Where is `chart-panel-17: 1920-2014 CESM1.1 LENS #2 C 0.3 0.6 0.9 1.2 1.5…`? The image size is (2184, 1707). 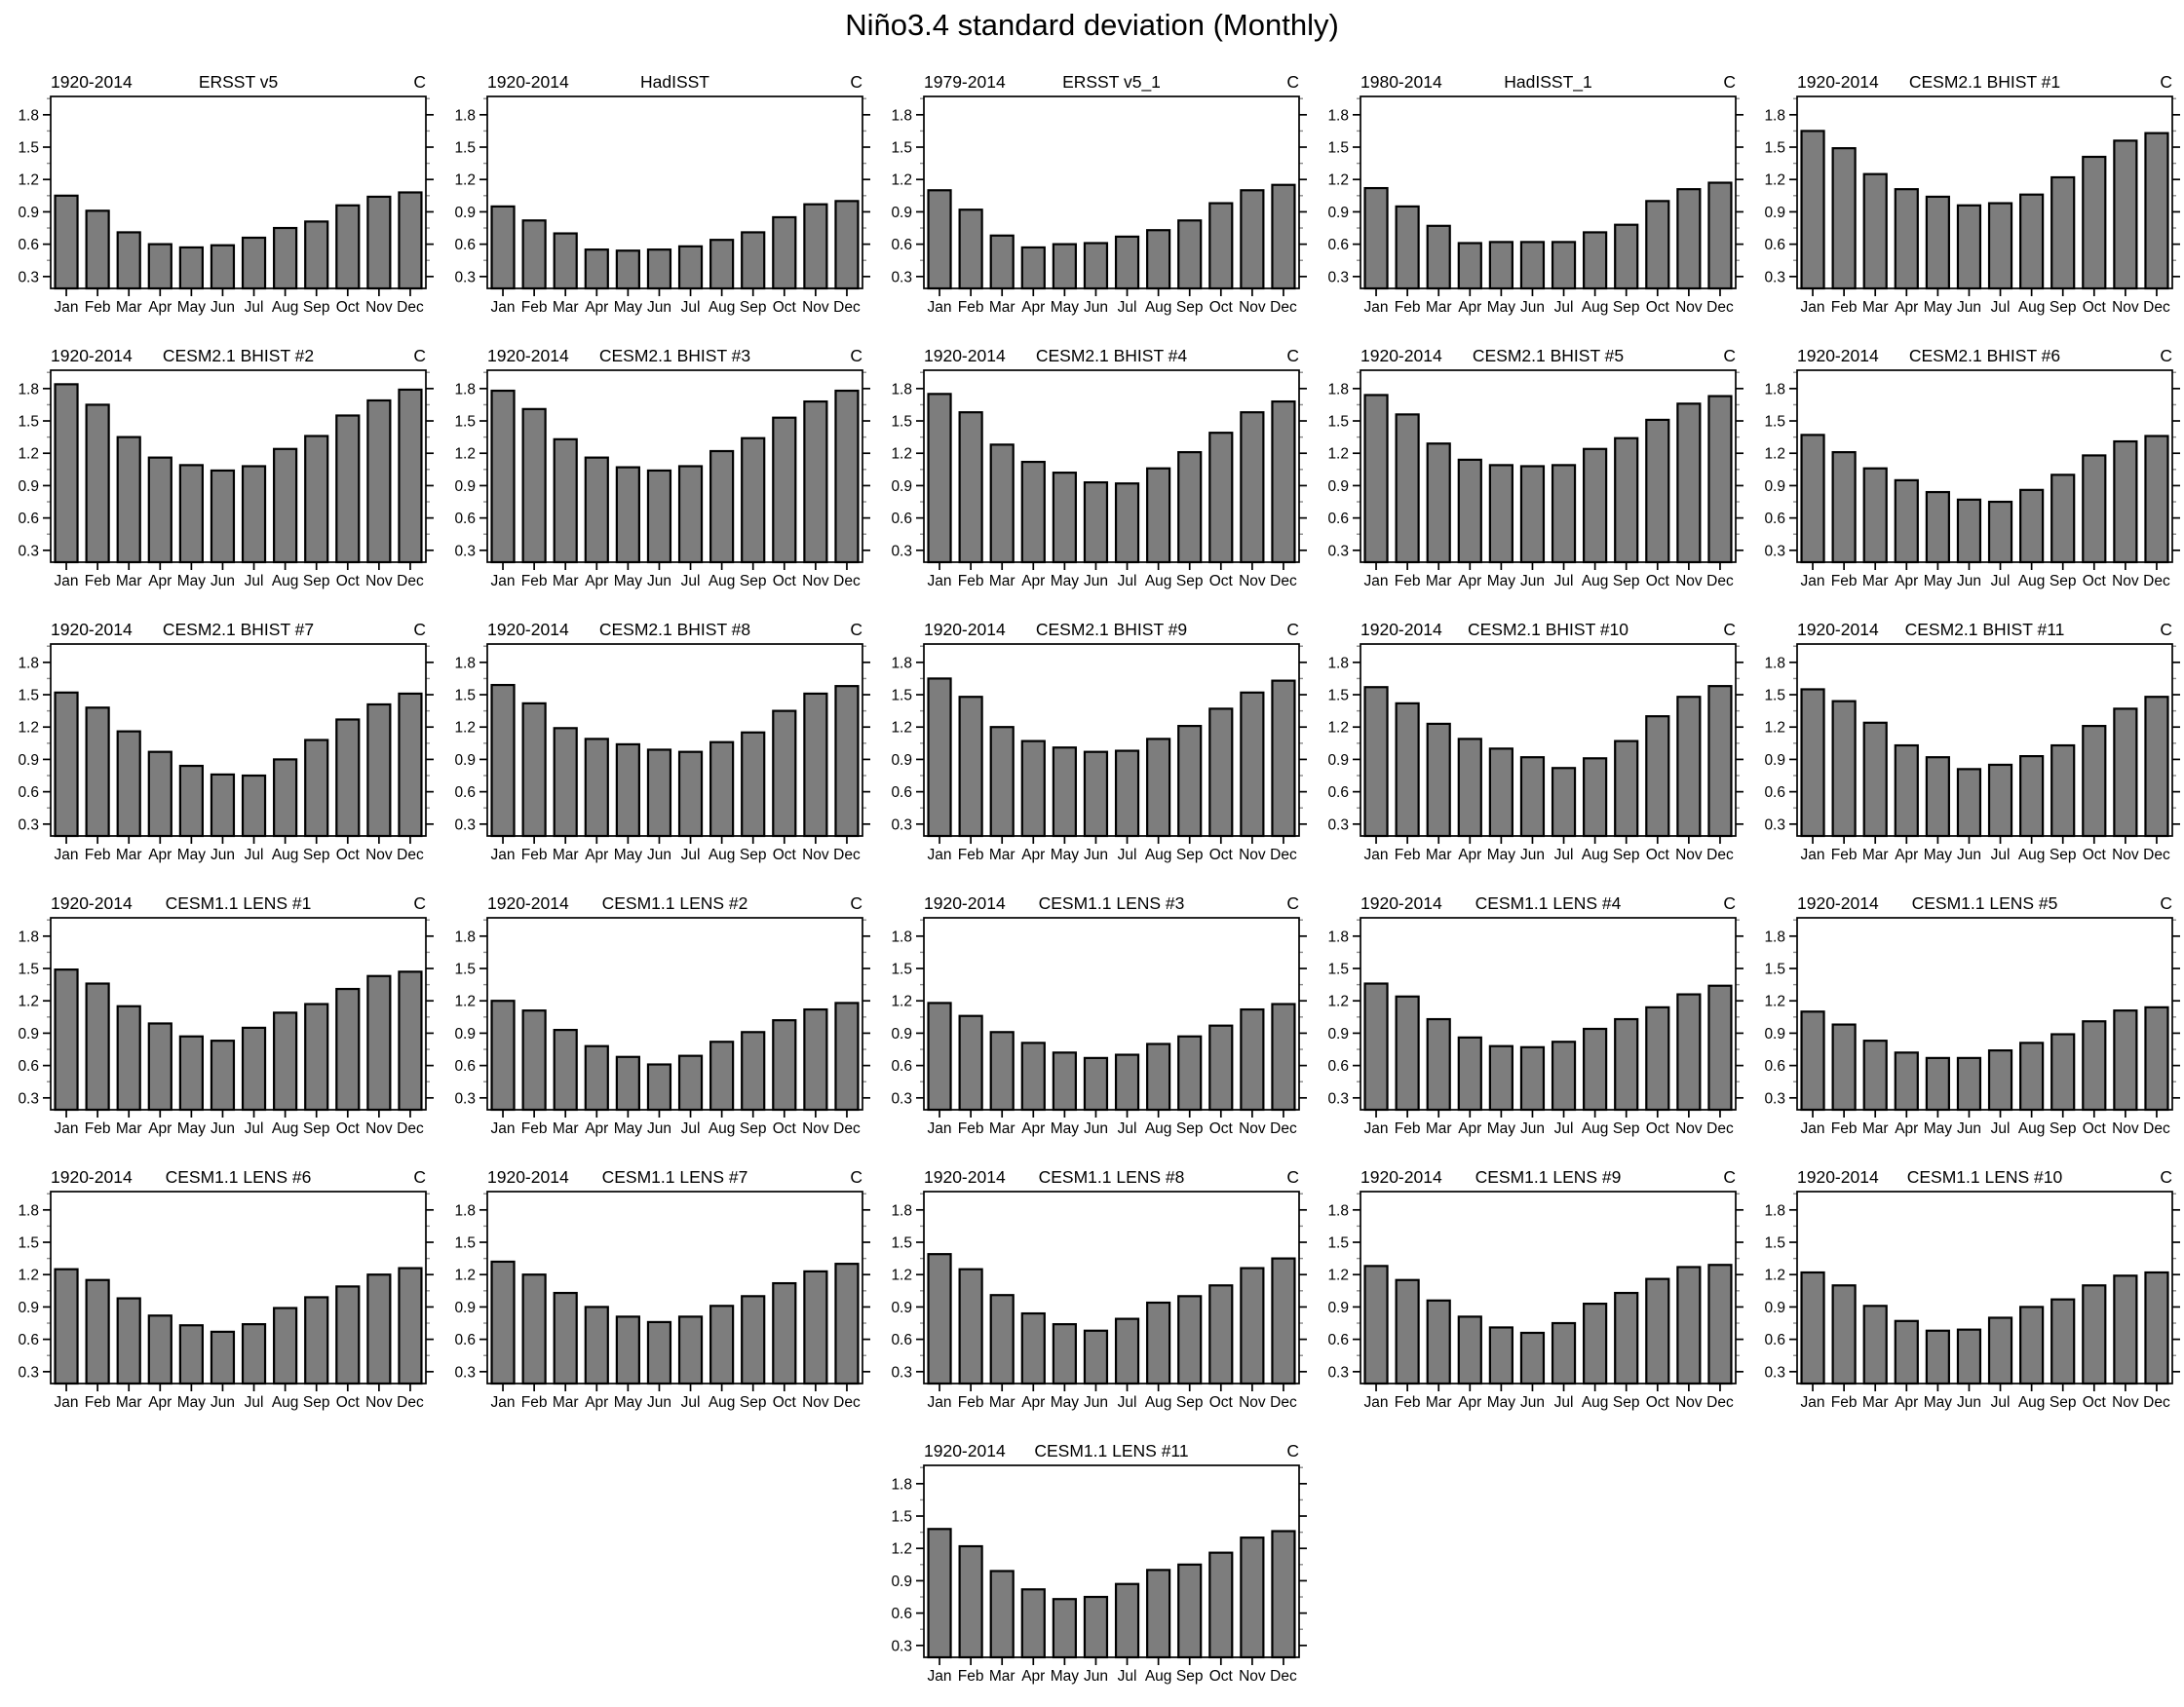
chart-panel-17: 1920-2014 CESM1.1 LENS #2 C 0.3 0.6 0.9 1.2 1.5… is located at coordinates (655, 1007).